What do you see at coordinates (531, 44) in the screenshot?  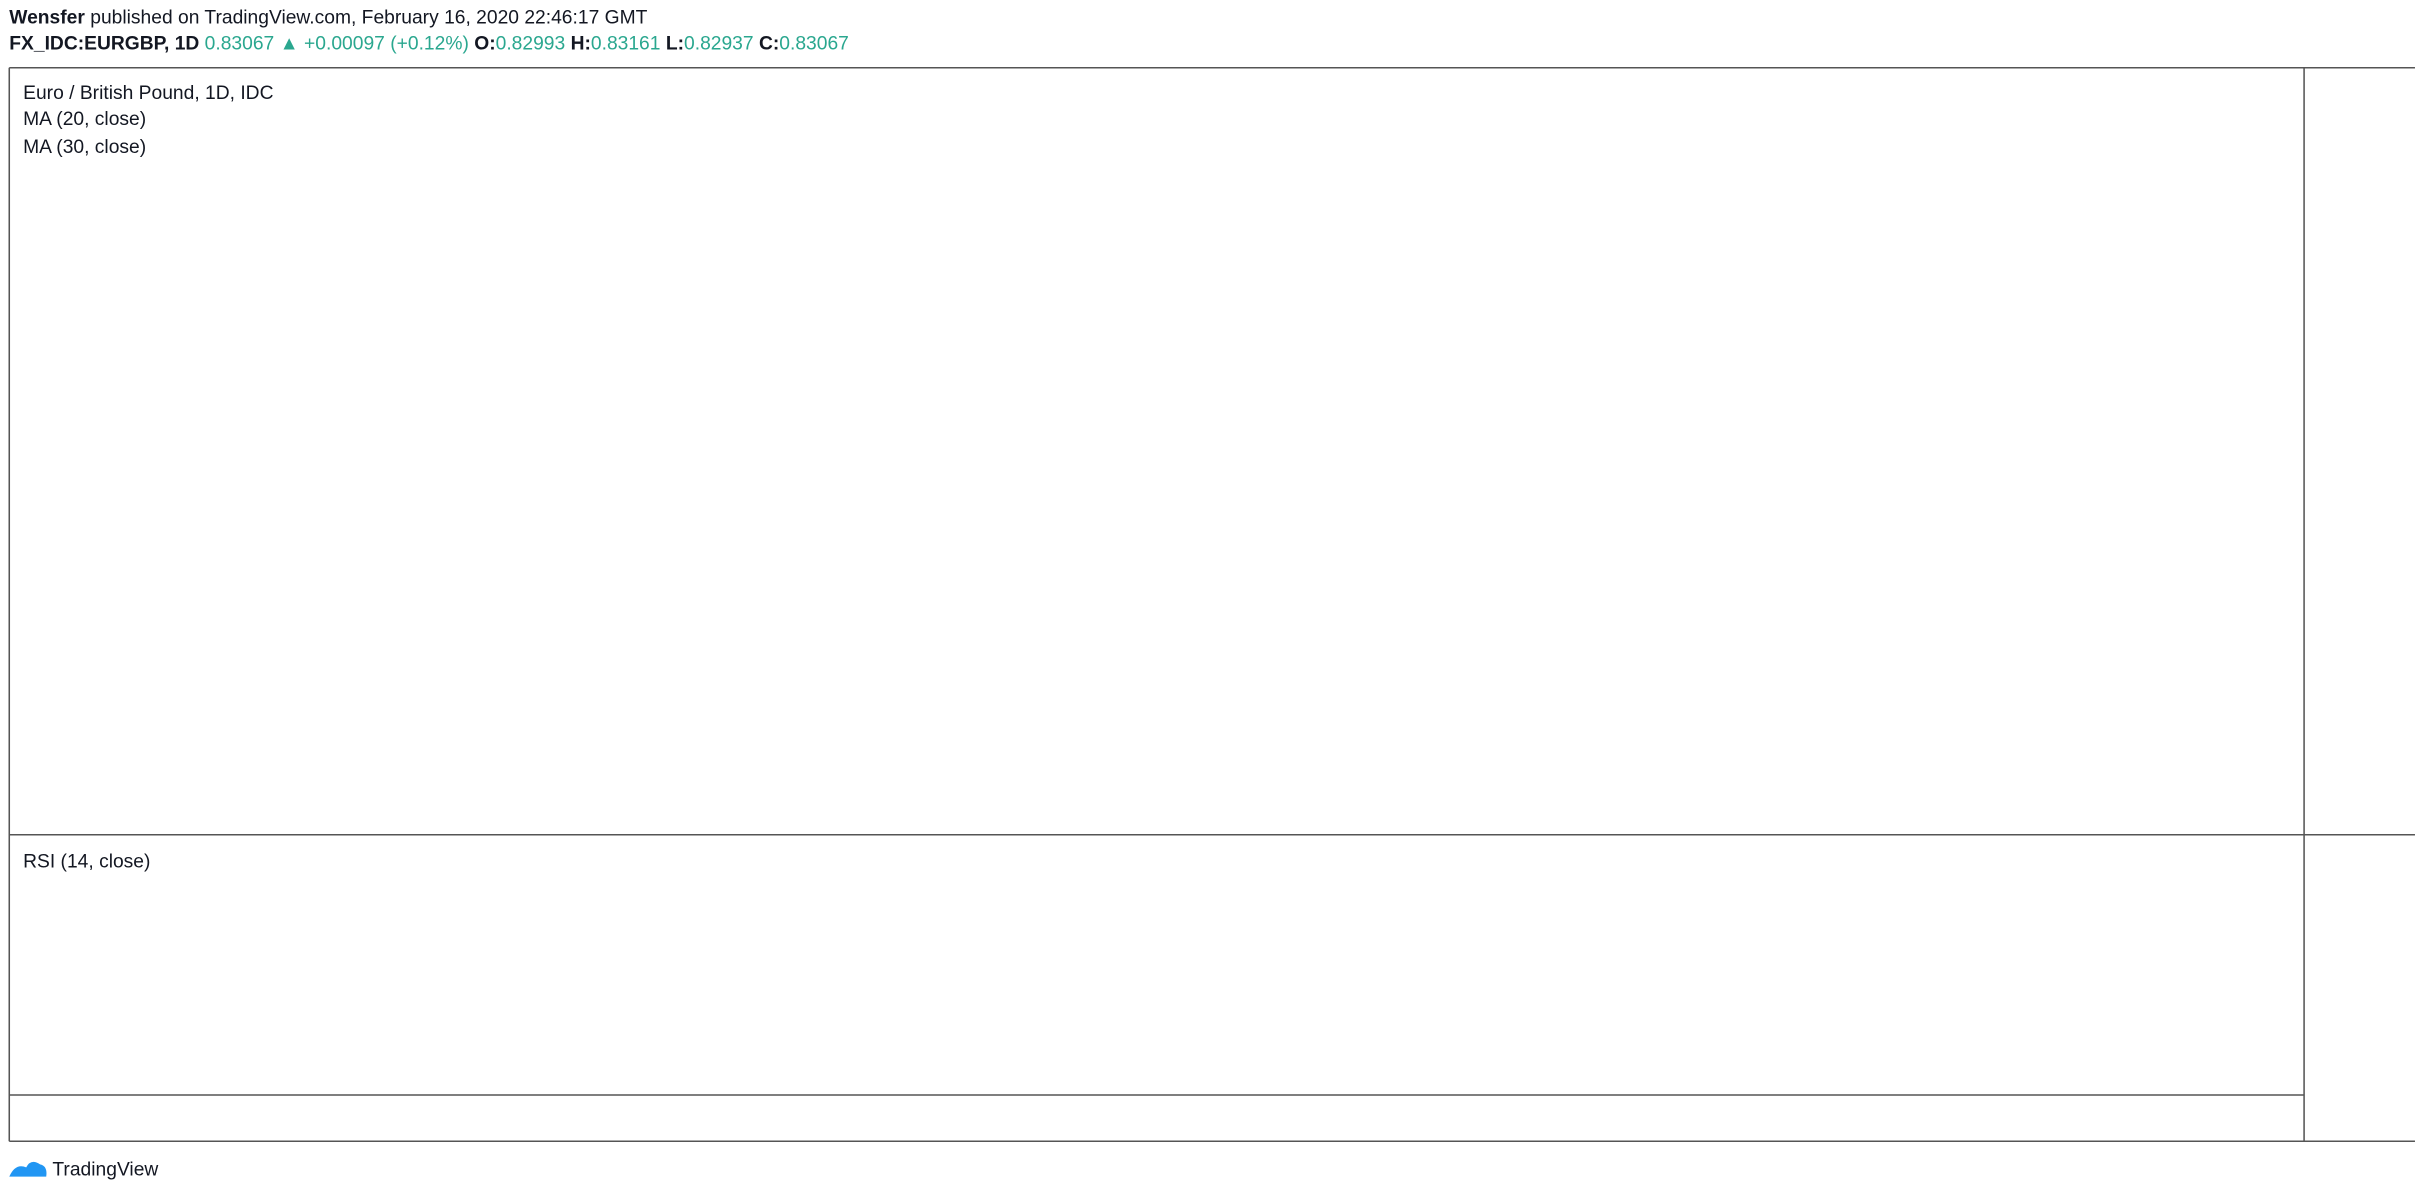 I see `open-value: 0.82993` at bounding box center [531, 44].